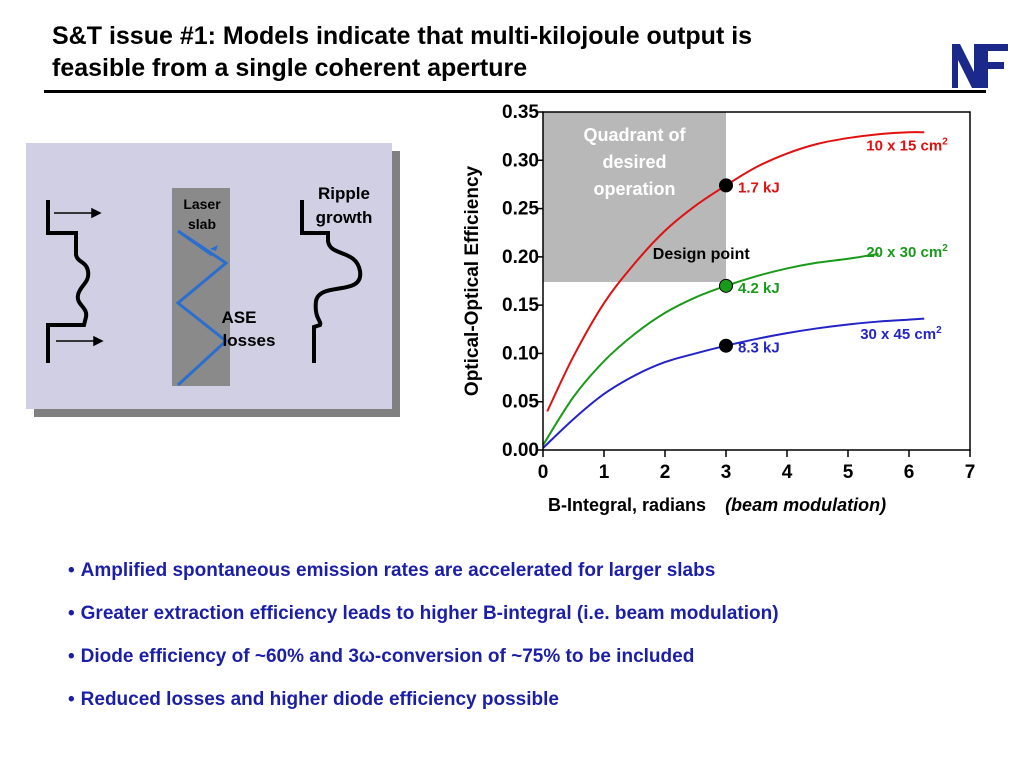  What do you see at coordinates (520, 305) in the screenshot?
I see `y-tick-label: 0.15` at bounding box center [520, 305].